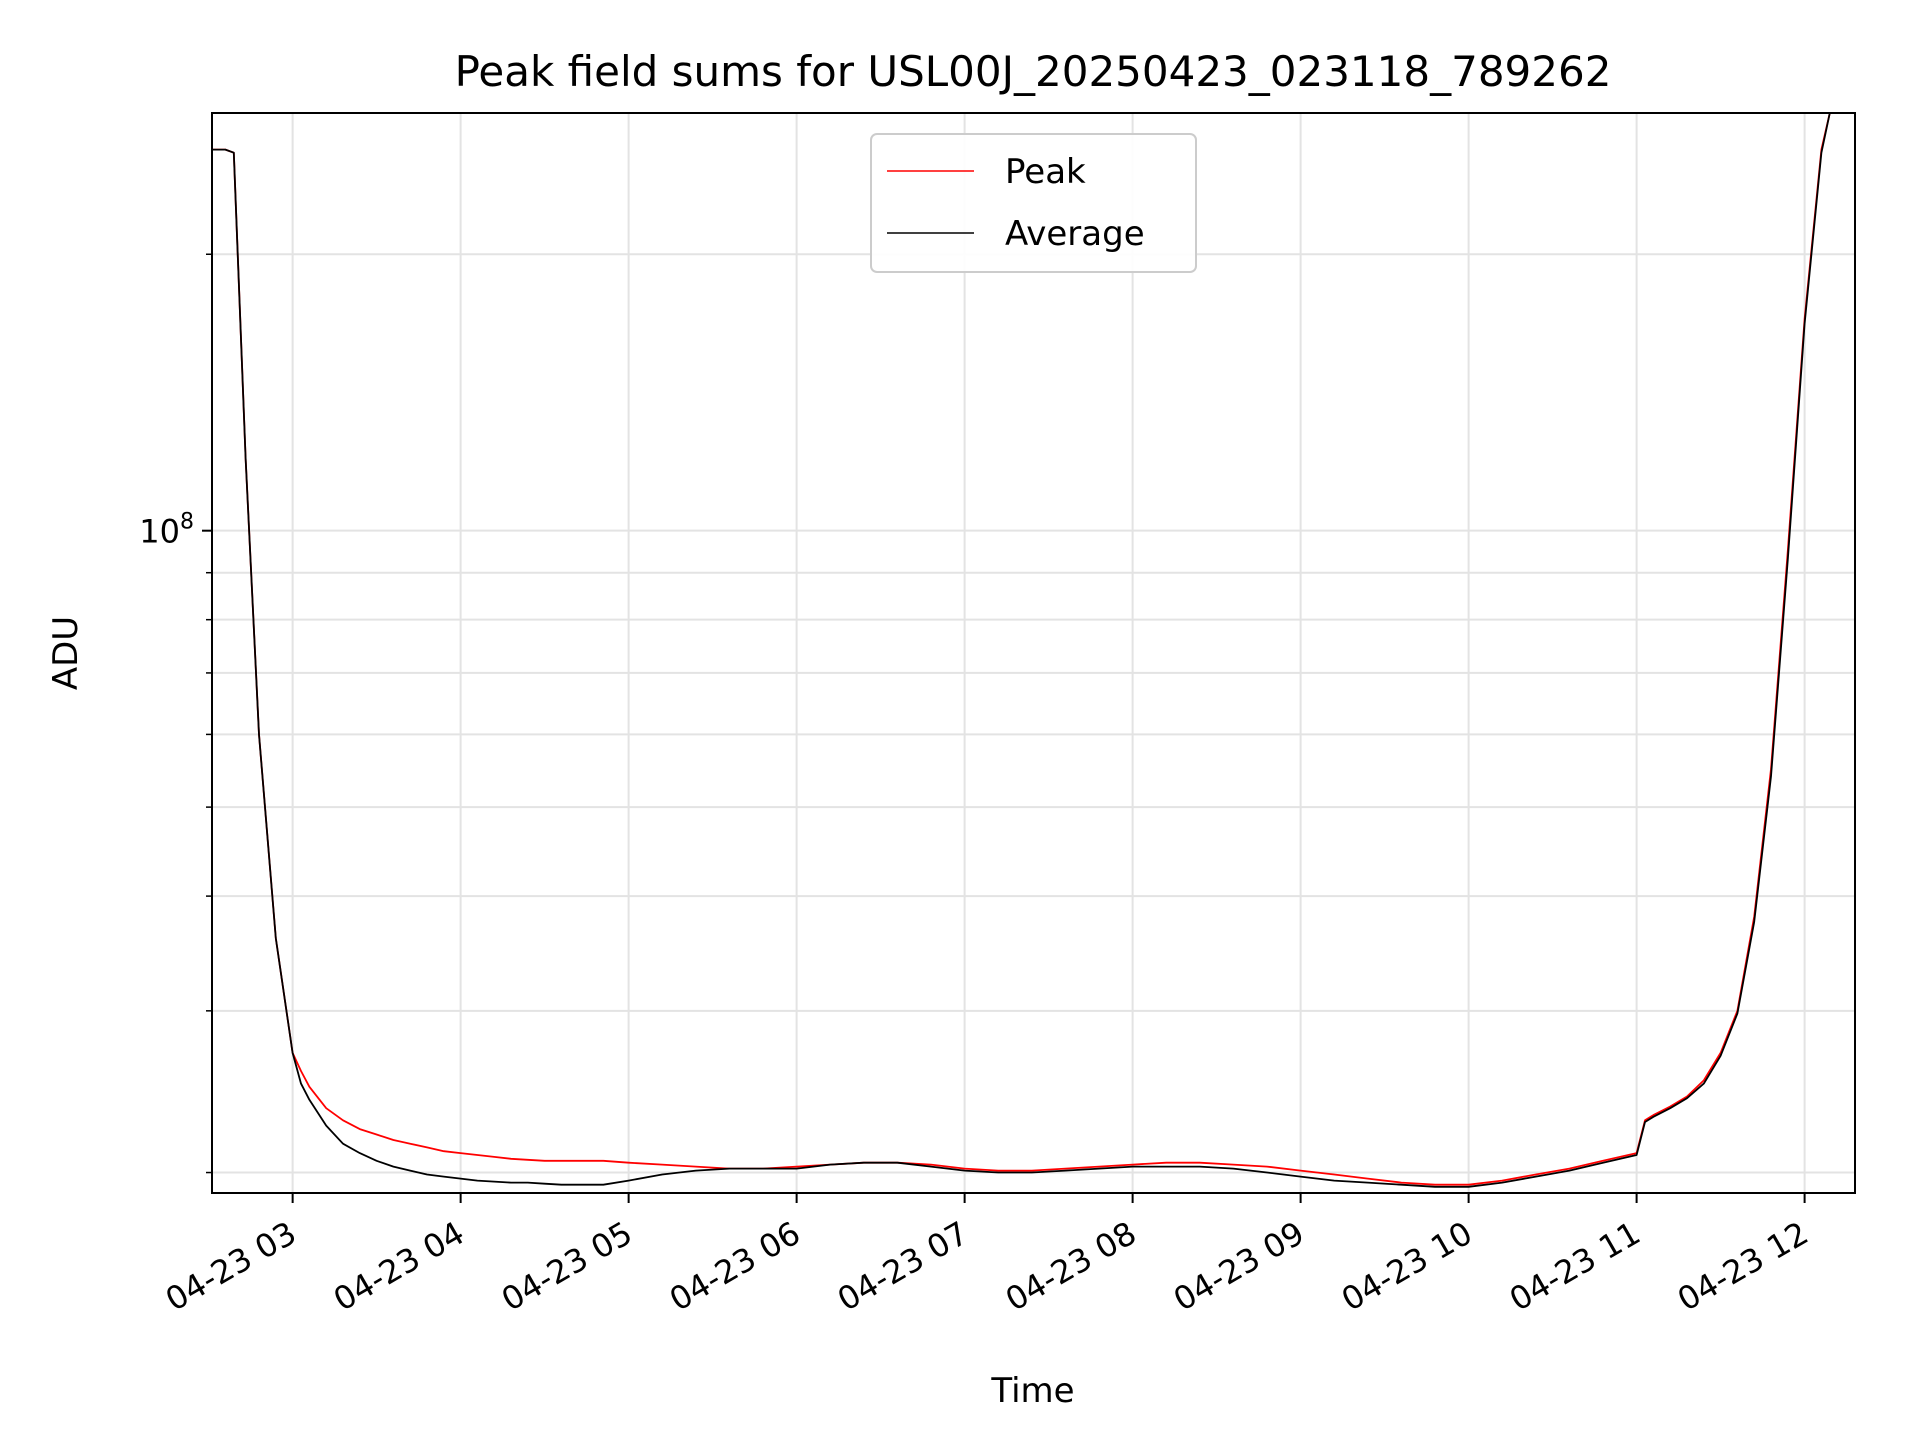  I want to click on legend-label-peak: Peak, so click(1045, 172).